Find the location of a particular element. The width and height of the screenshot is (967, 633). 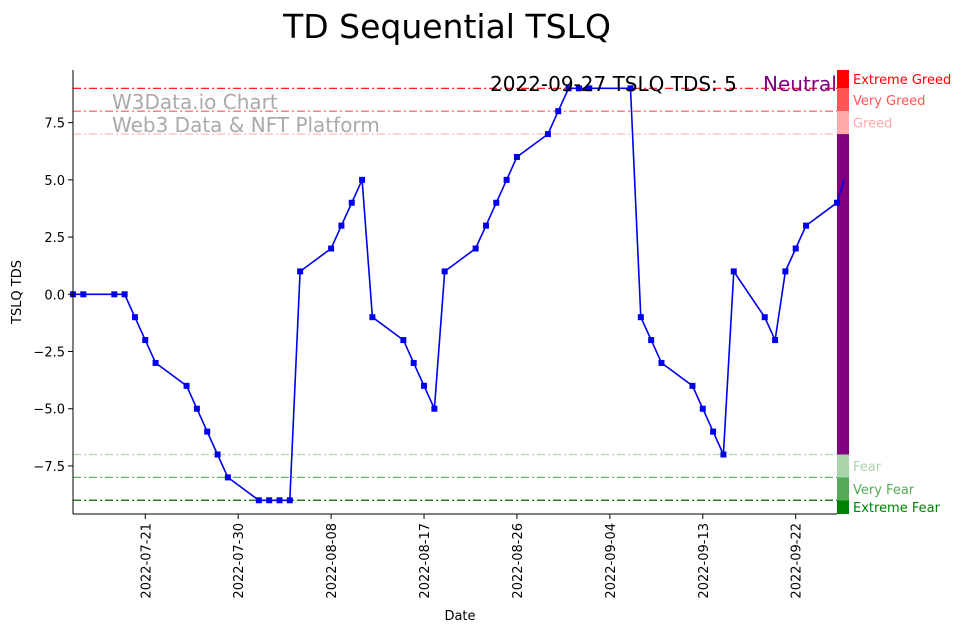

sentiment-zone-label-0: Extreme Greed is located at coordinates (902, 80).